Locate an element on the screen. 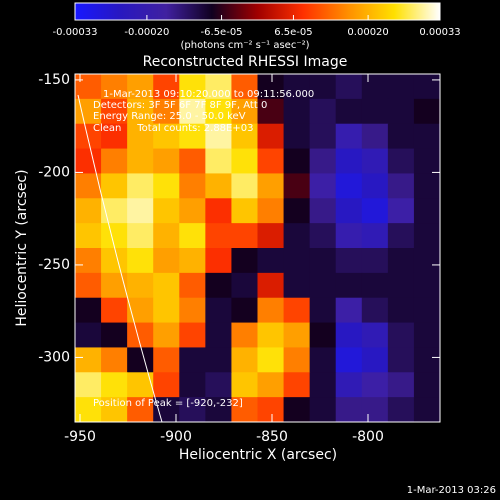 The height and width of the screenshot is (500, 500). y-tick-label: -150 is located at coordinates (54, 80).